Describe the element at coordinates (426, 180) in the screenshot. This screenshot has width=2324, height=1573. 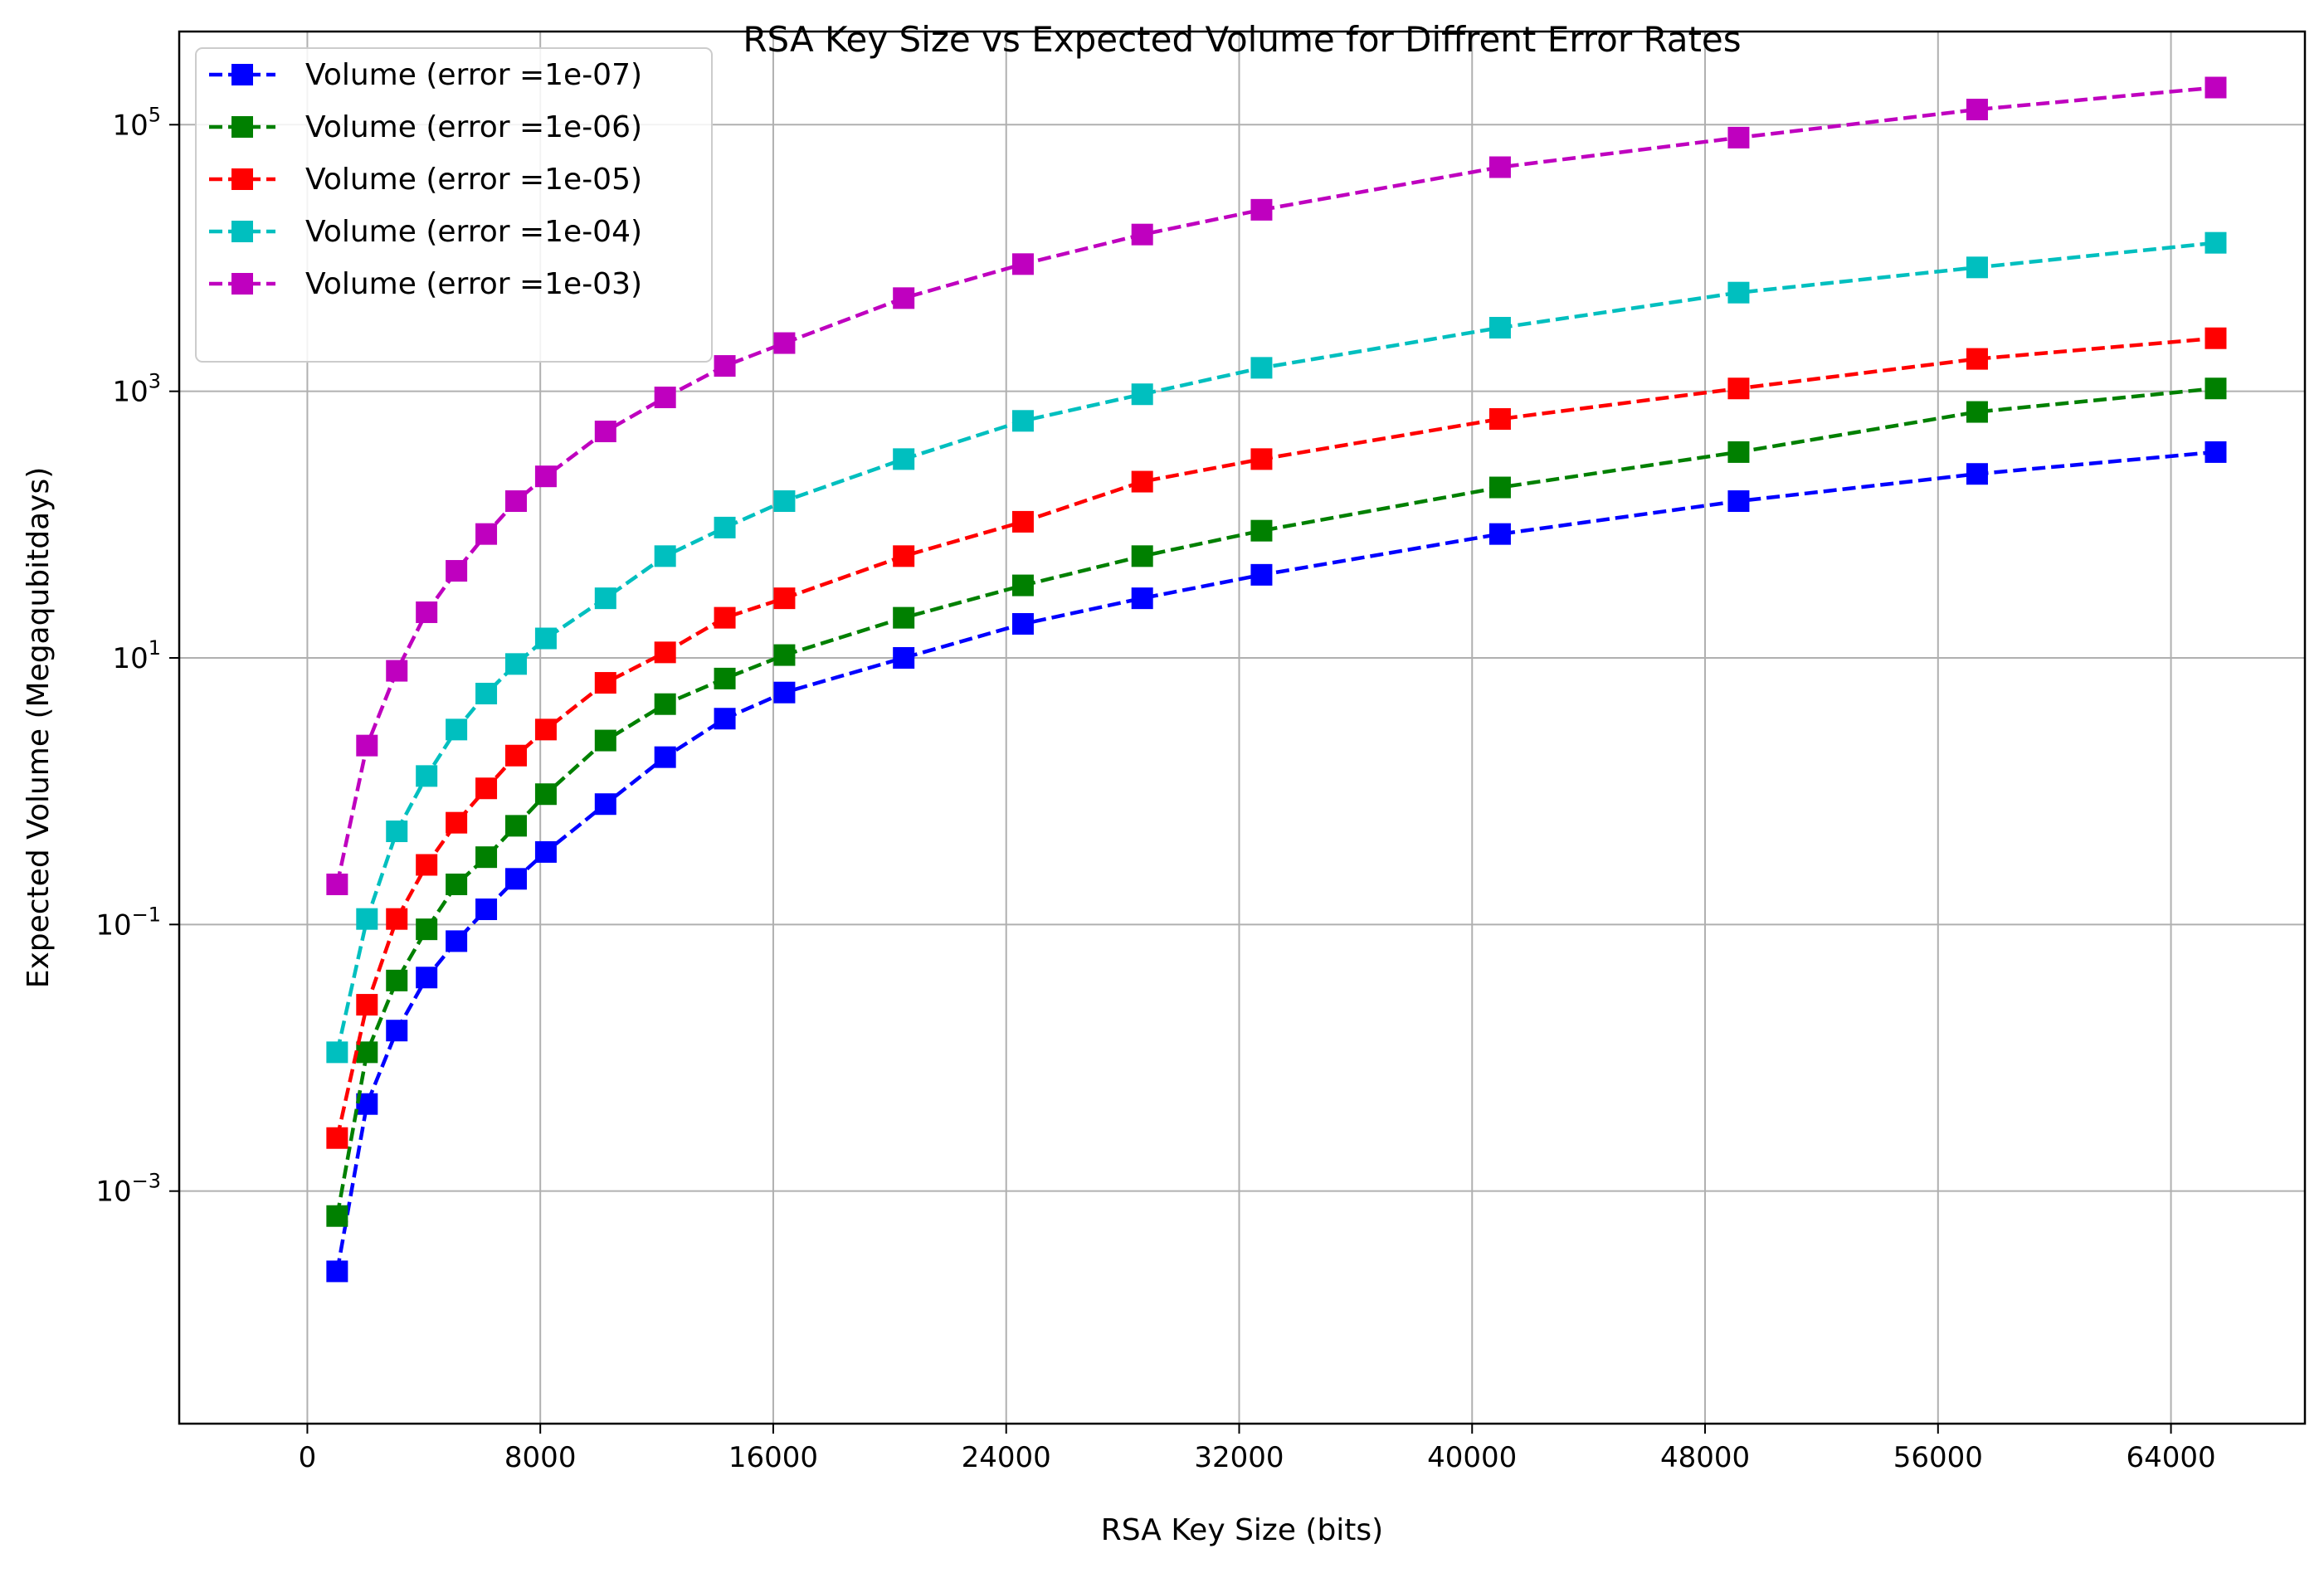
I see `legend-item: Volume (error =1e-05)` at that location.